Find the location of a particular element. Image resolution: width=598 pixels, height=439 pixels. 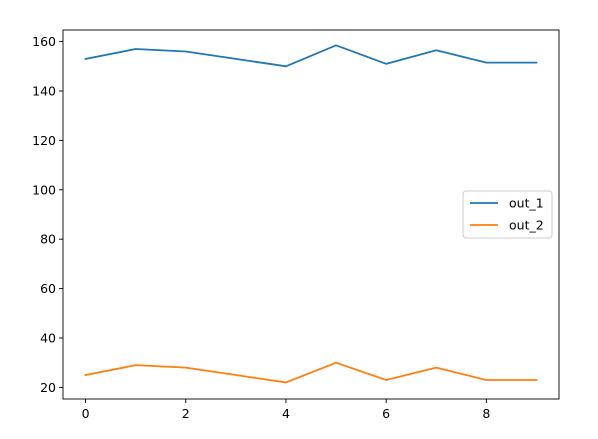

y-tick-label: 120 is located at coordinates (44, 140).